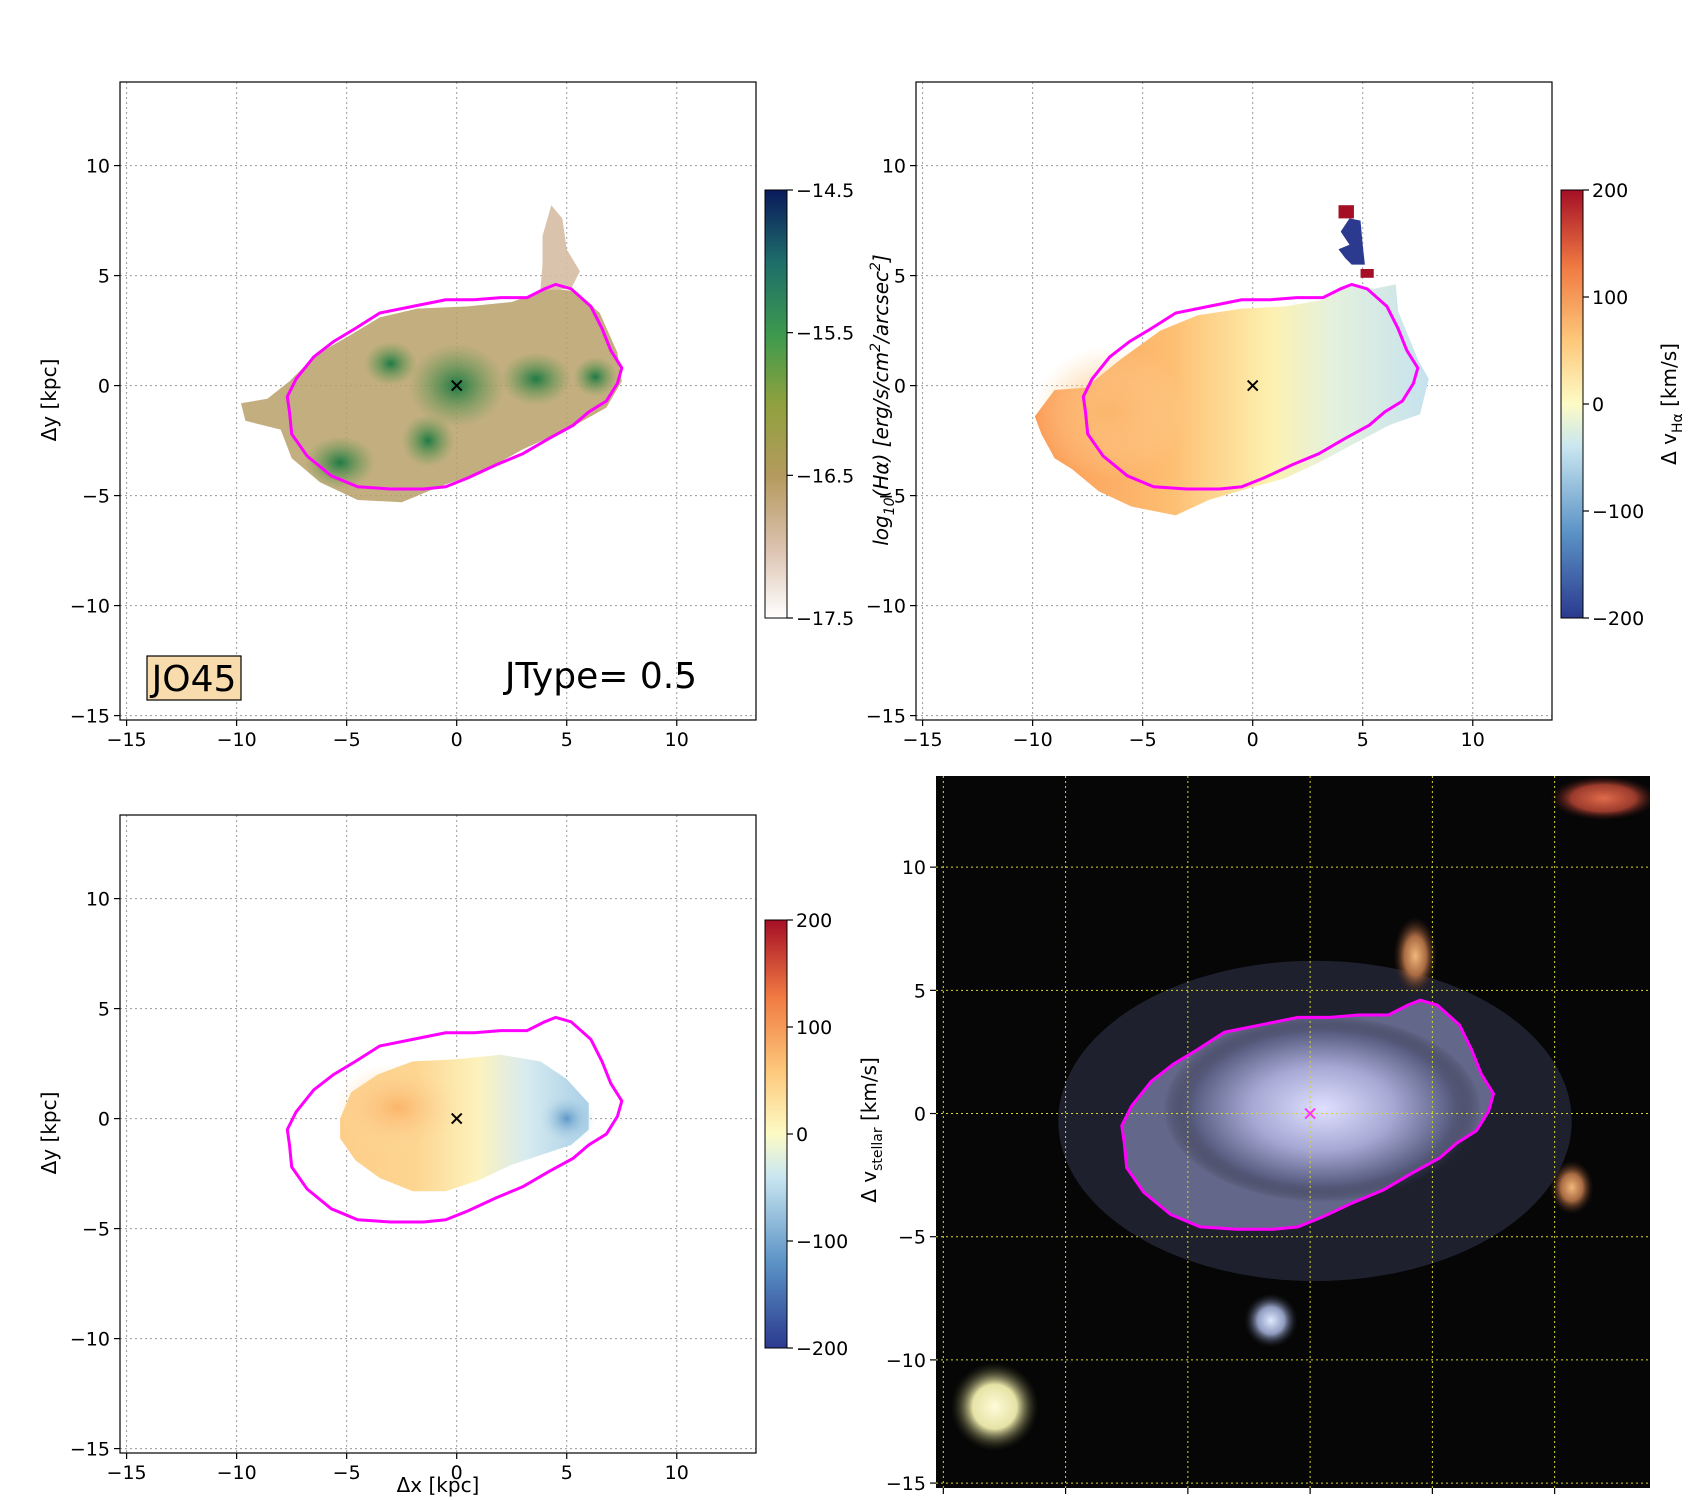  Describe the element at coordinates (438, 1485) in the screenshot. I see `x-axis-label: Δx [kpc]` at that location.